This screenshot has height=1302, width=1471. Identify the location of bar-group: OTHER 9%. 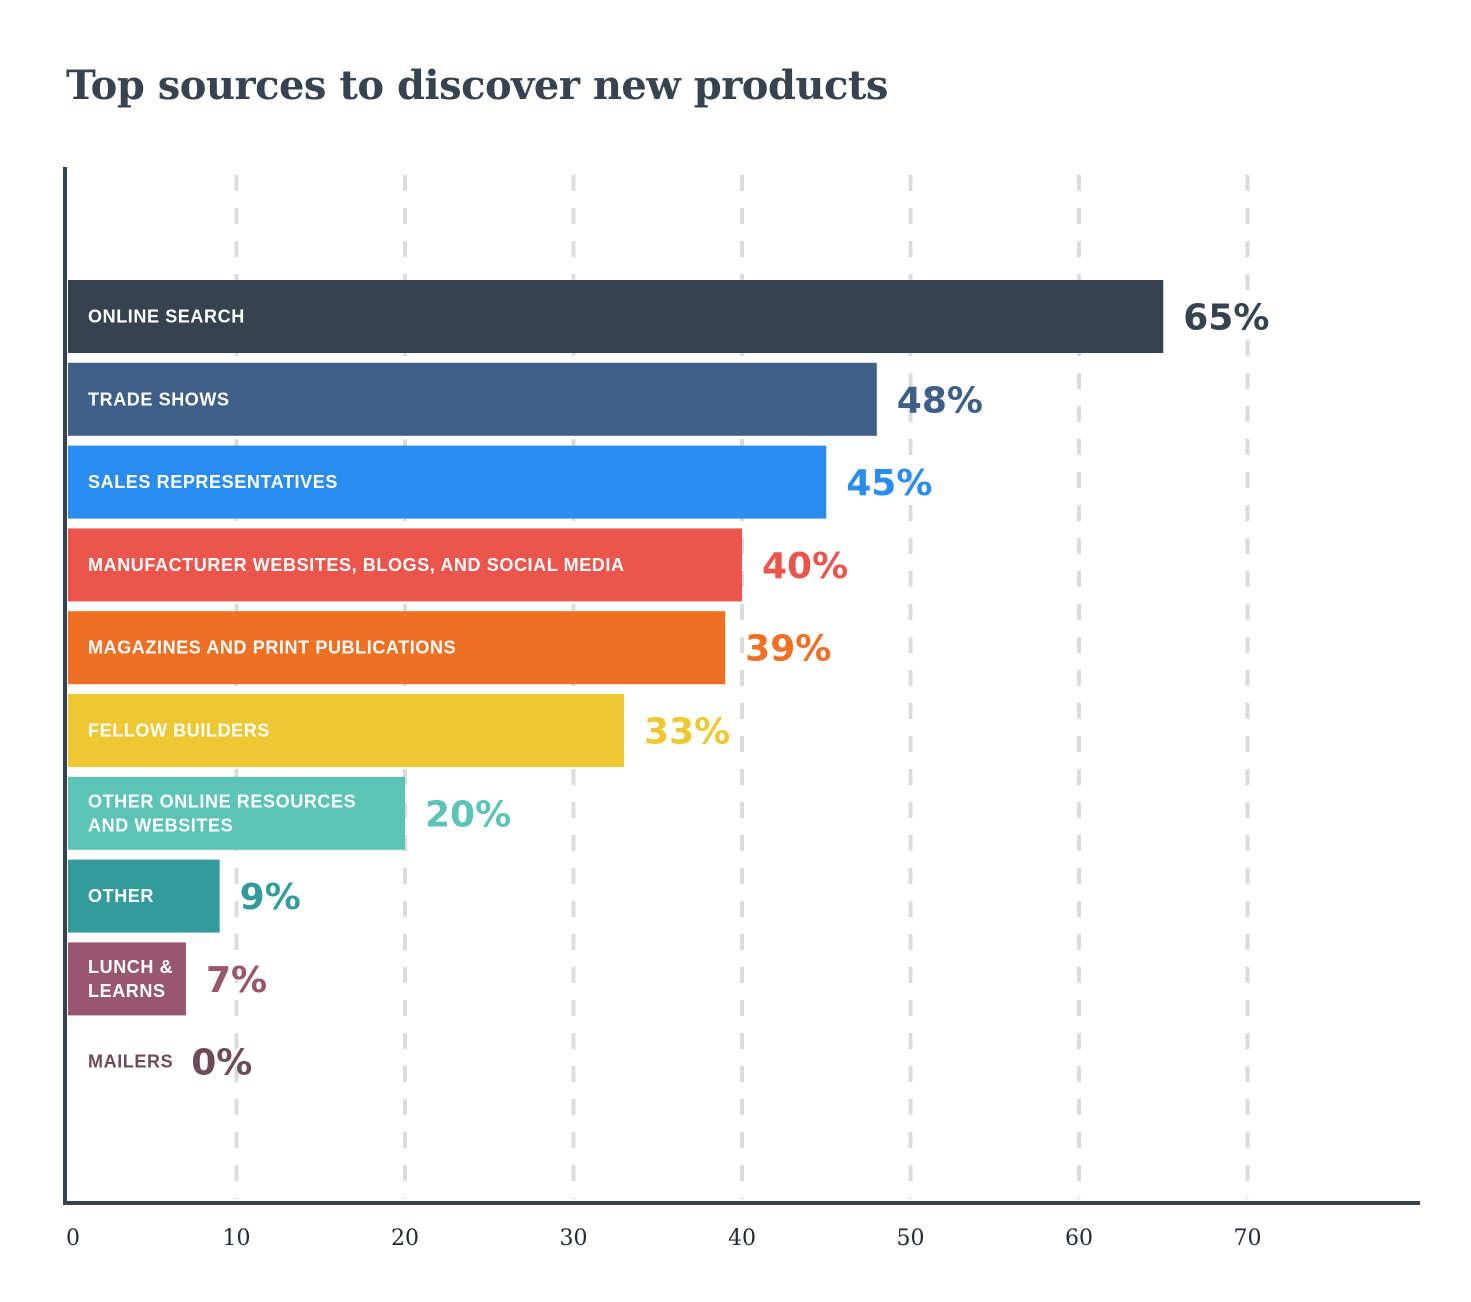
(184, 896).